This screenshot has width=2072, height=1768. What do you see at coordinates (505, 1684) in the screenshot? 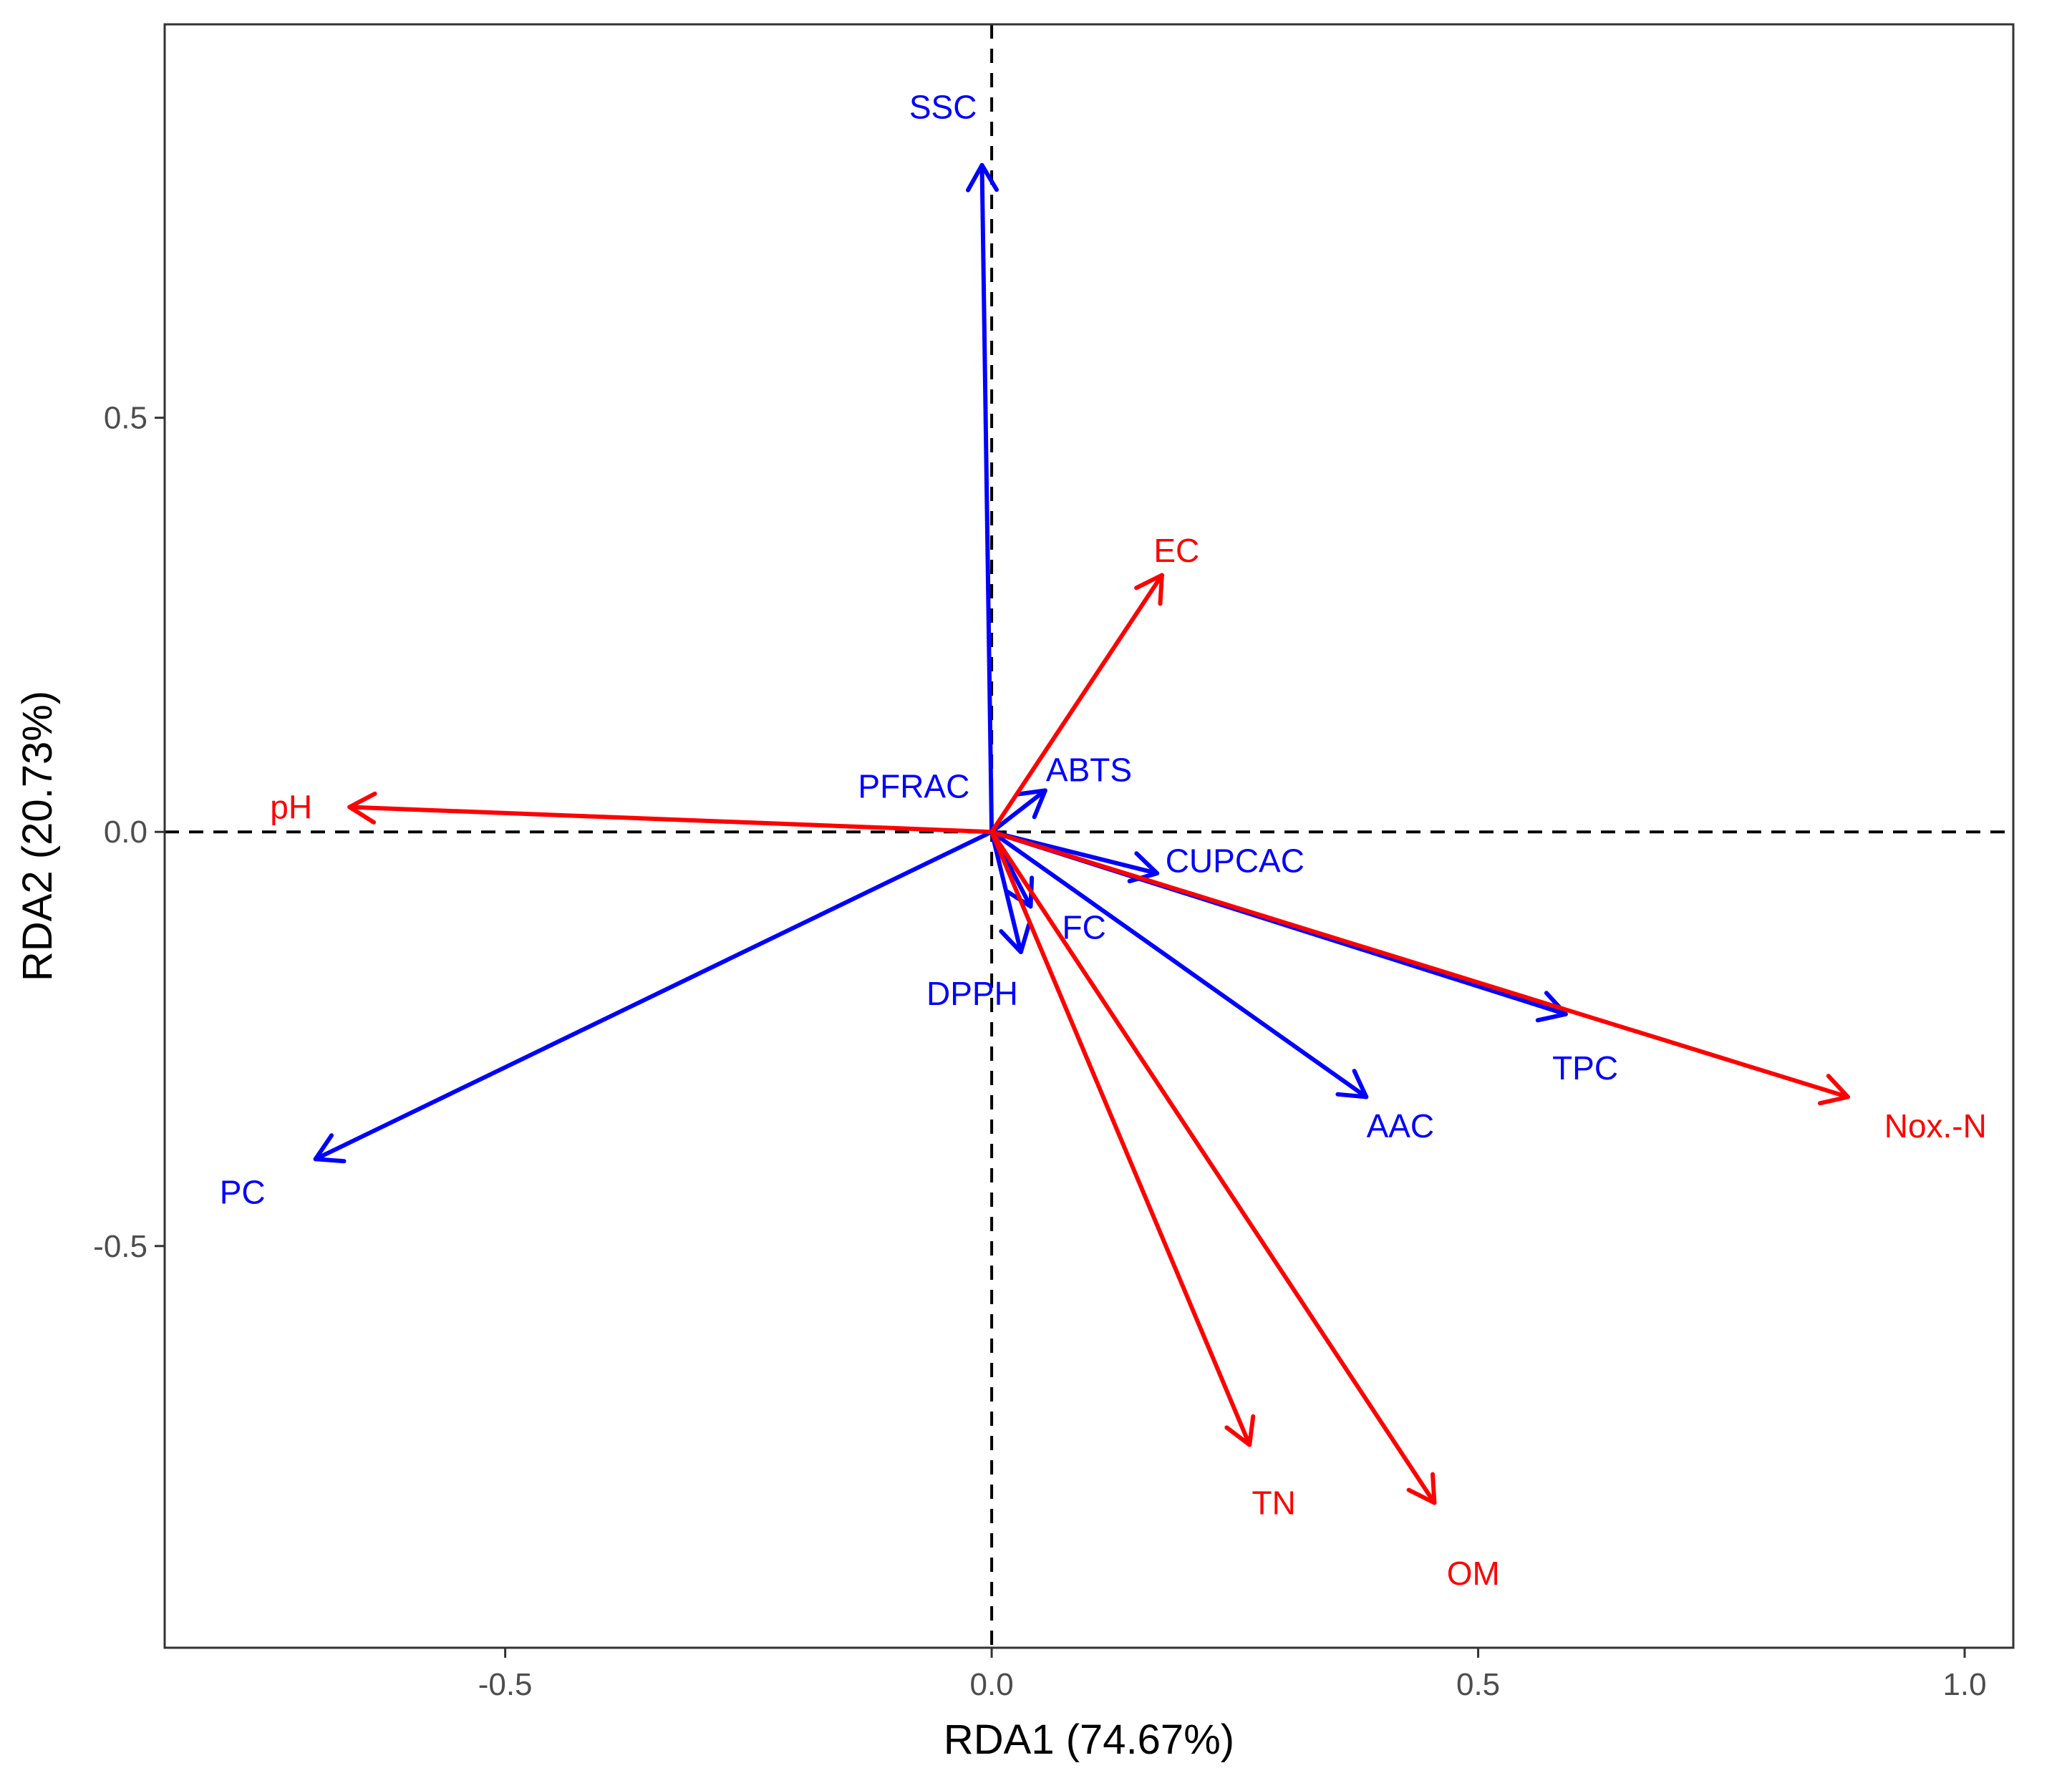
I see `x-tick-label: -0.5` at bounding box center [505, 1684].